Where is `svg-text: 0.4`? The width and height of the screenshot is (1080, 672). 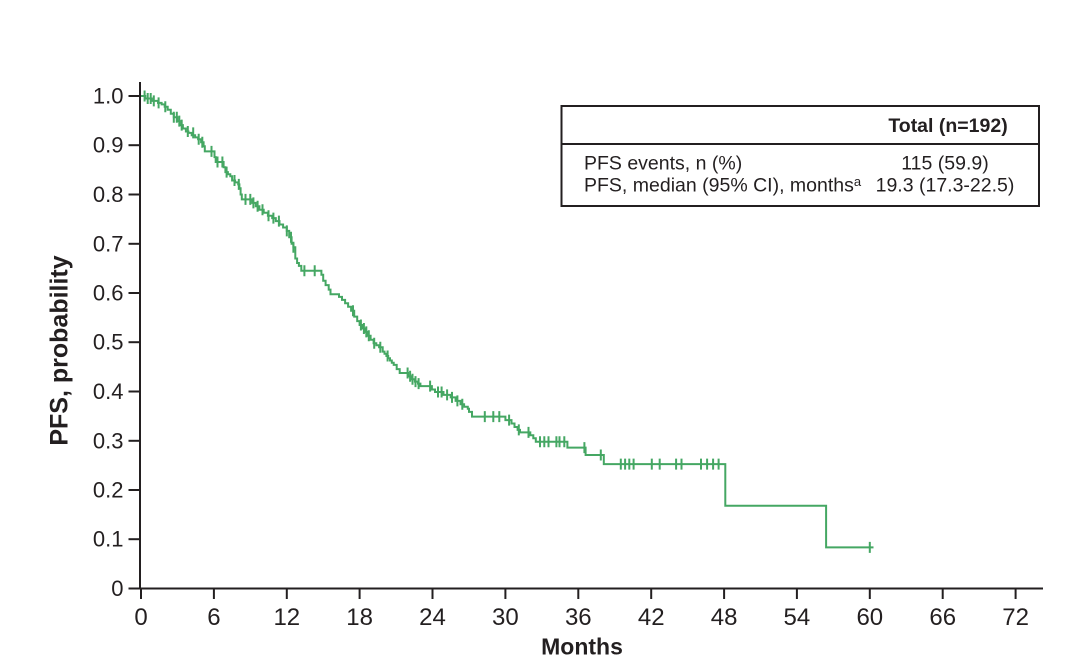 svg-text: 0.4 is located at coordinates (108, 391).